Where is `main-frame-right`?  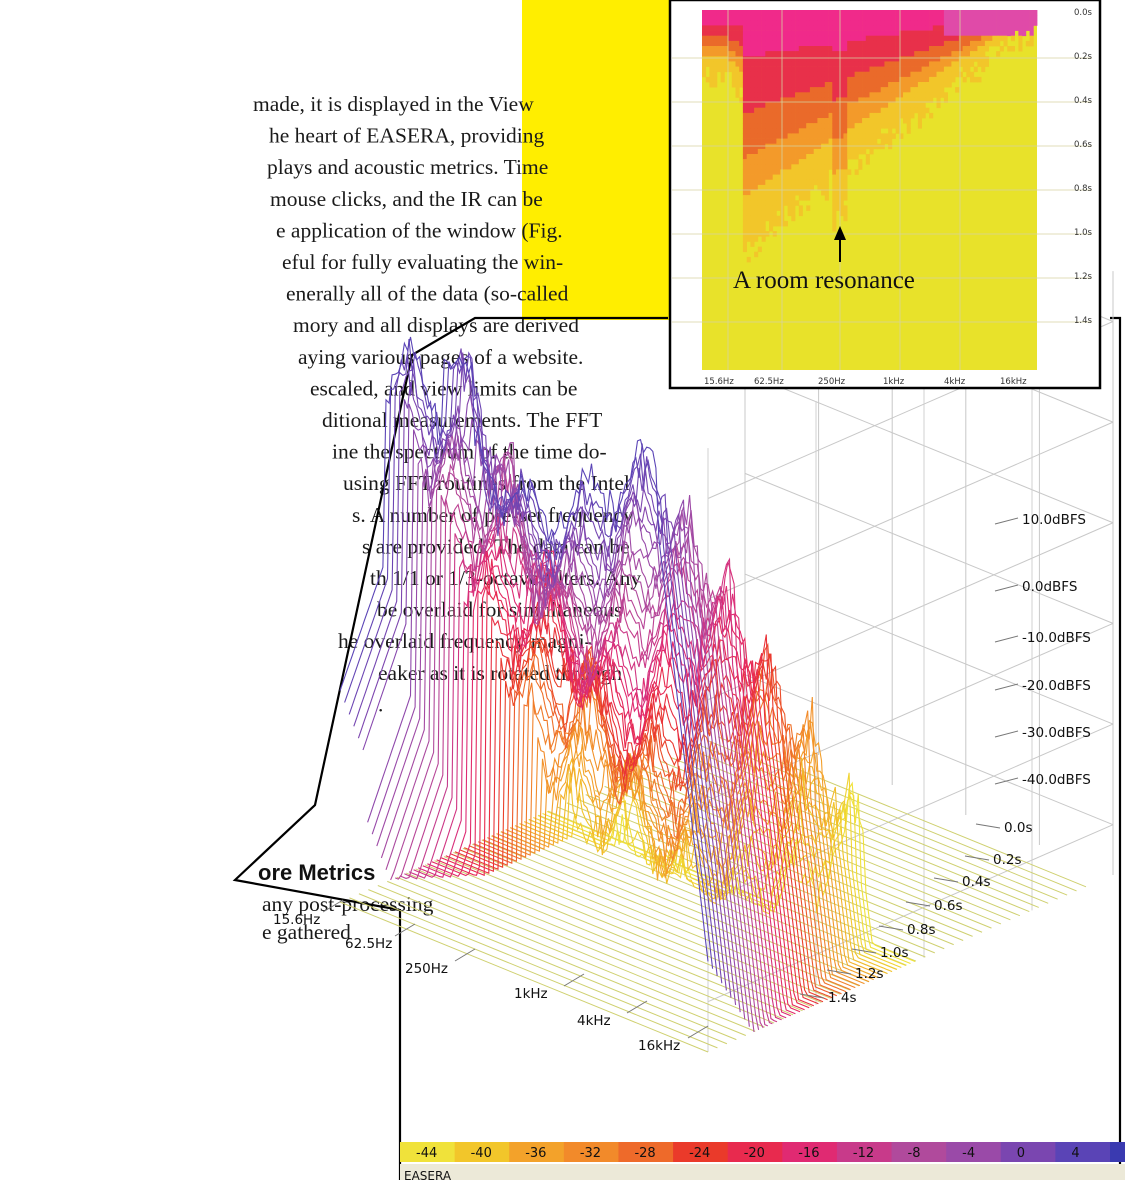
main-frame-right is located at coordinates (1116, 748).